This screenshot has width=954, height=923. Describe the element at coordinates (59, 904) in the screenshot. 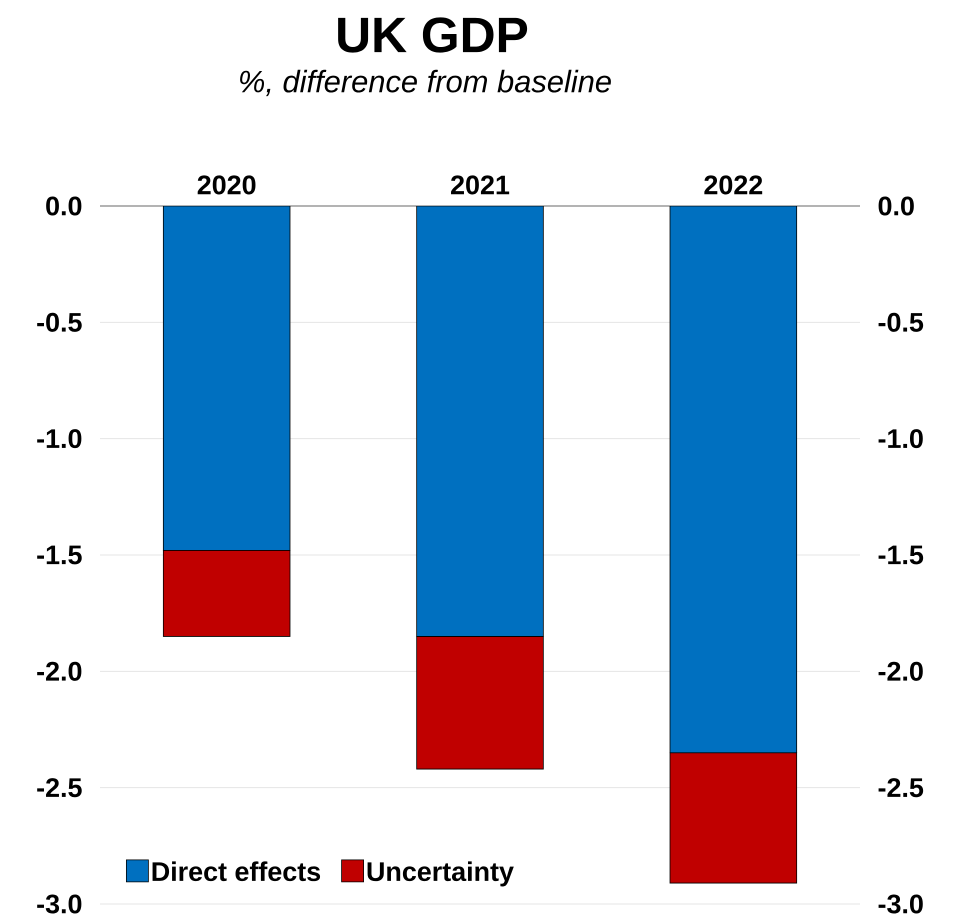

I see `y-tick-label: -3.0` at that location.